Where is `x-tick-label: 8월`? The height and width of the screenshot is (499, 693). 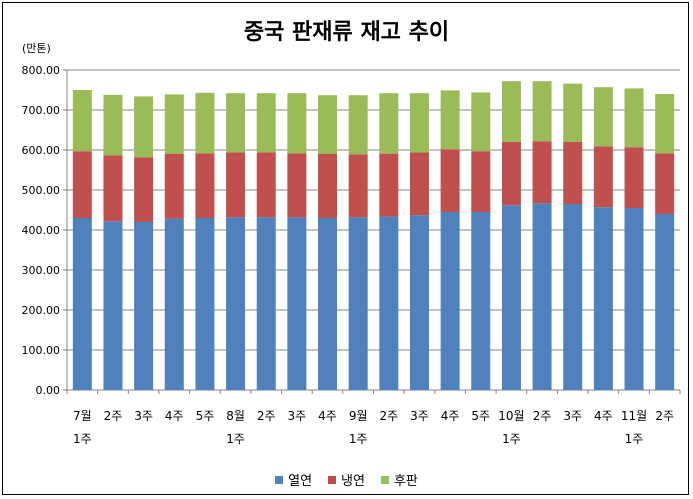 x-tick-label: 8월 is located at coordinates (235, 416).